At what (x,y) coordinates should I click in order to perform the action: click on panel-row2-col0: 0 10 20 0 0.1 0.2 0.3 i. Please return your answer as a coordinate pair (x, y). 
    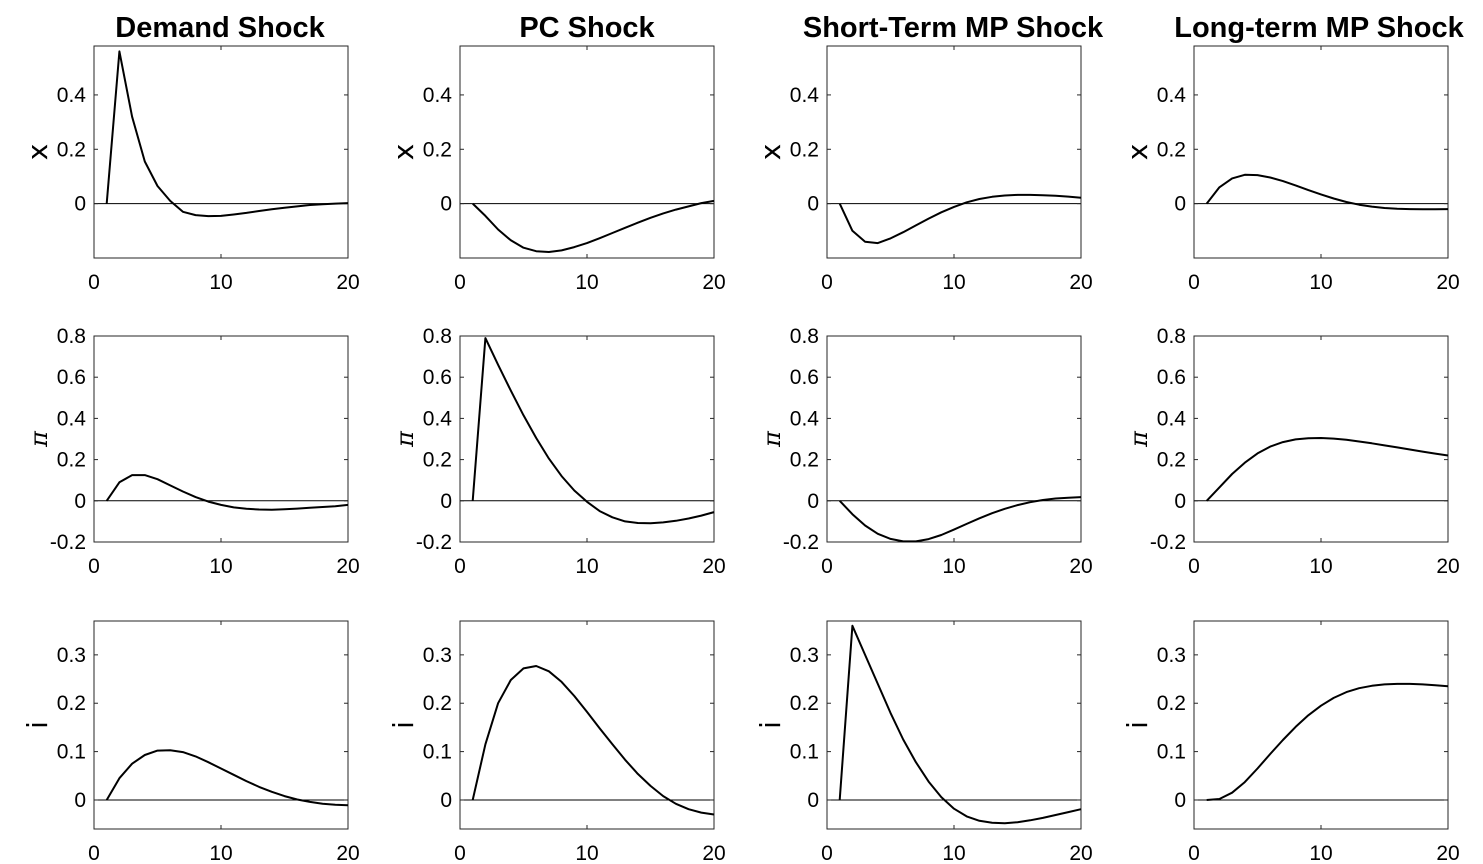
    Looking at the image, I should click on (190, 742).